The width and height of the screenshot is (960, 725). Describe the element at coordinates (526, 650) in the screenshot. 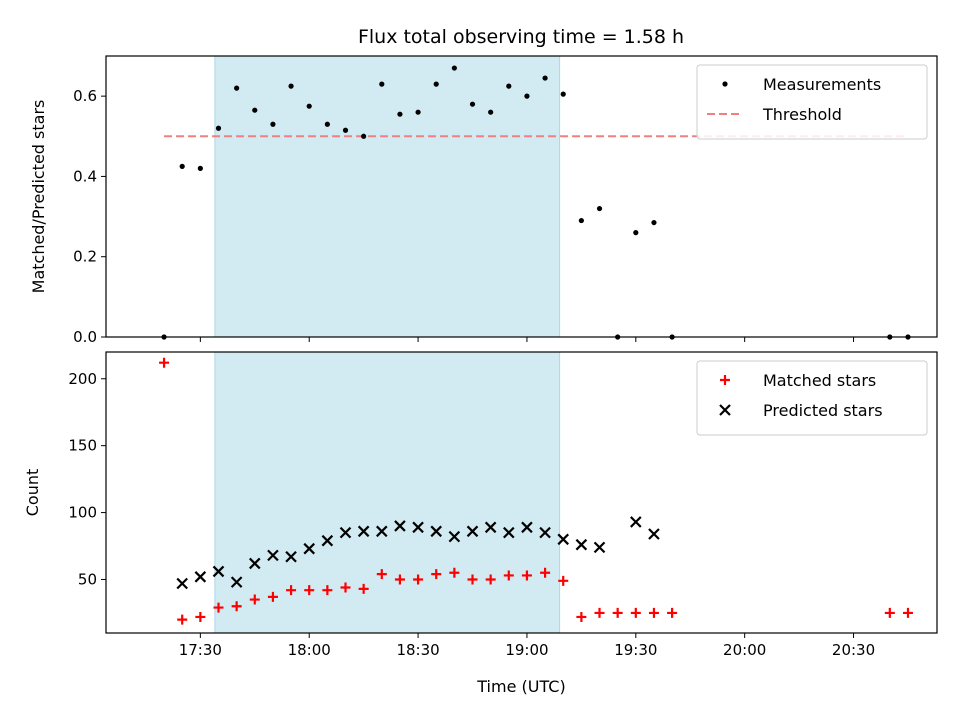

I see `x-tick-label: 19:00` at that location.